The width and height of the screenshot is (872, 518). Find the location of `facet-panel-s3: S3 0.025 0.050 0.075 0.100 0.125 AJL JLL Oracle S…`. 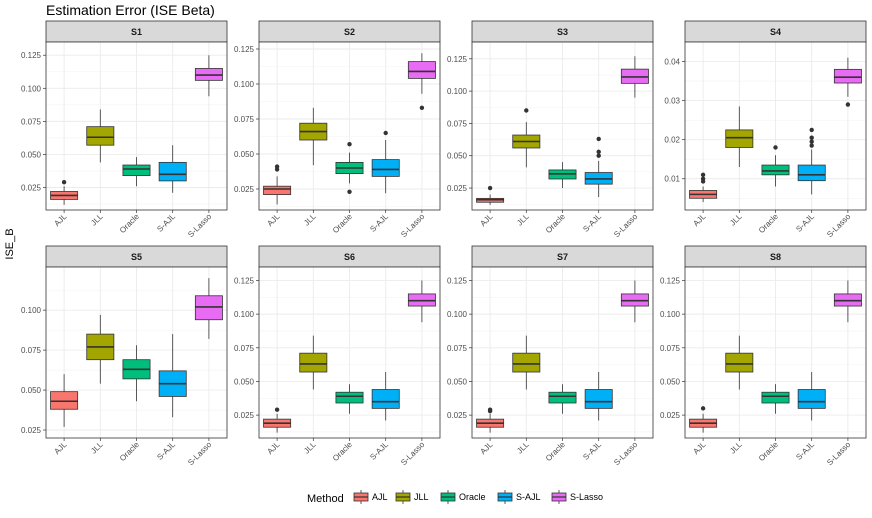

facet-panel-s3: S3 0.025 0.050 0.075 0.100 0.125 AJL JLL Oracle S… is located at coordinates (550, 129).